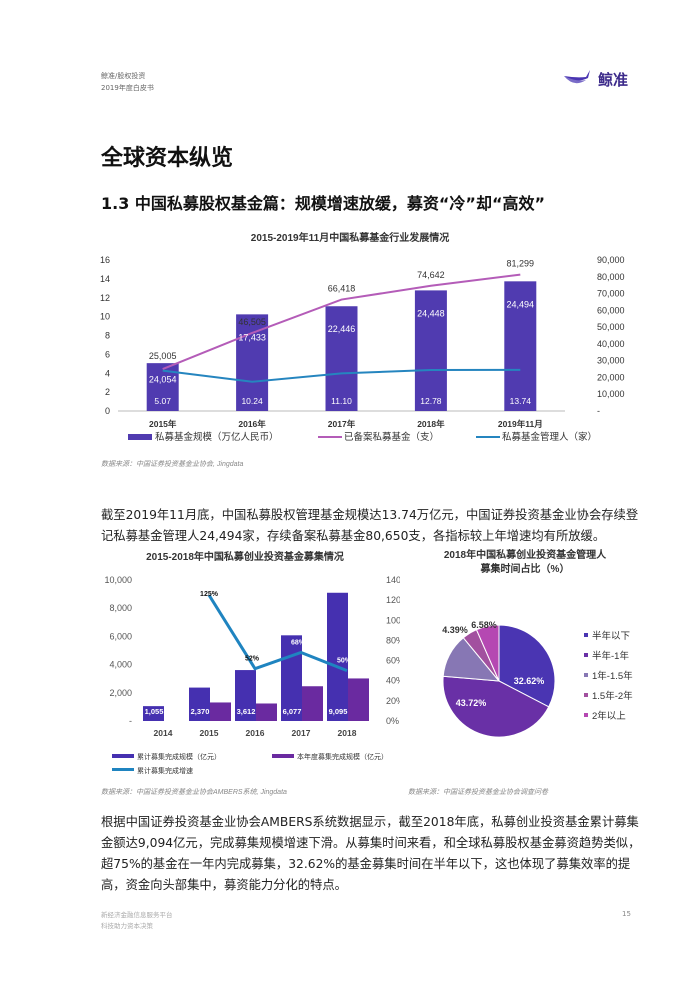 The height and width of the screenshot is (989, 700). I want to click on chart-source: 数据来源：中国证券投资基金业协会, Jingdata, so click(172, 464).